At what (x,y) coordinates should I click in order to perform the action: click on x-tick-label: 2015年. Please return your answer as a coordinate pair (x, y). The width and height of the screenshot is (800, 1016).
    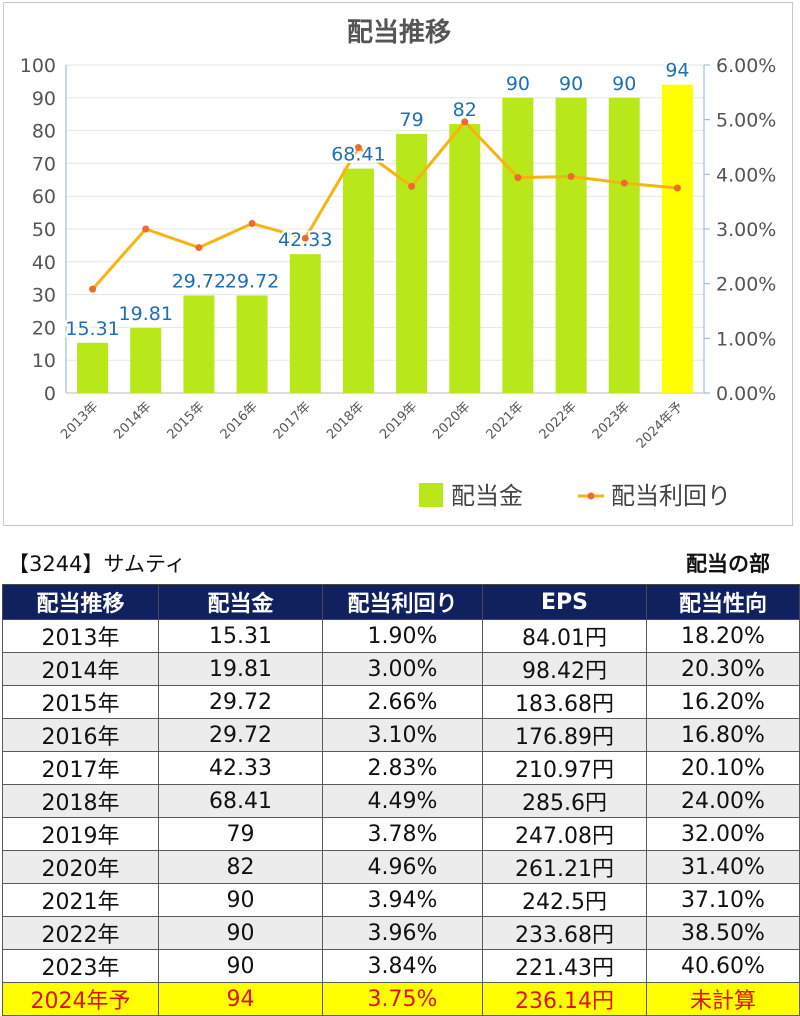
    Looking at the image, I should click on (186, 420).